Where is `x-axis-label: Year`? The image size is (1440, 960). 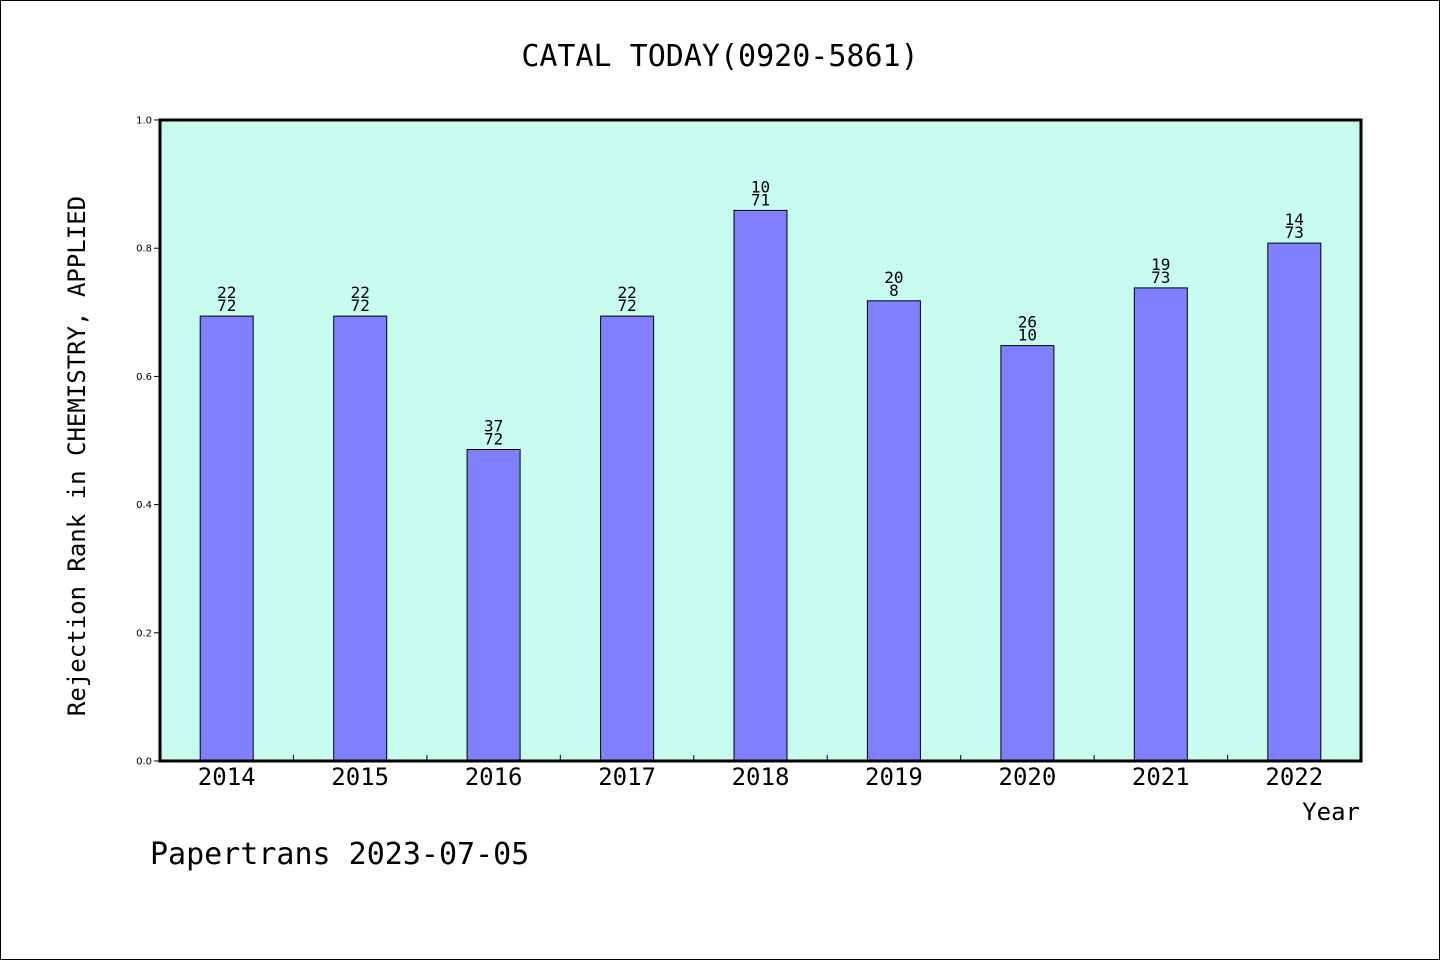
x-axis-label: Year is located at coordinates (1331, 812).